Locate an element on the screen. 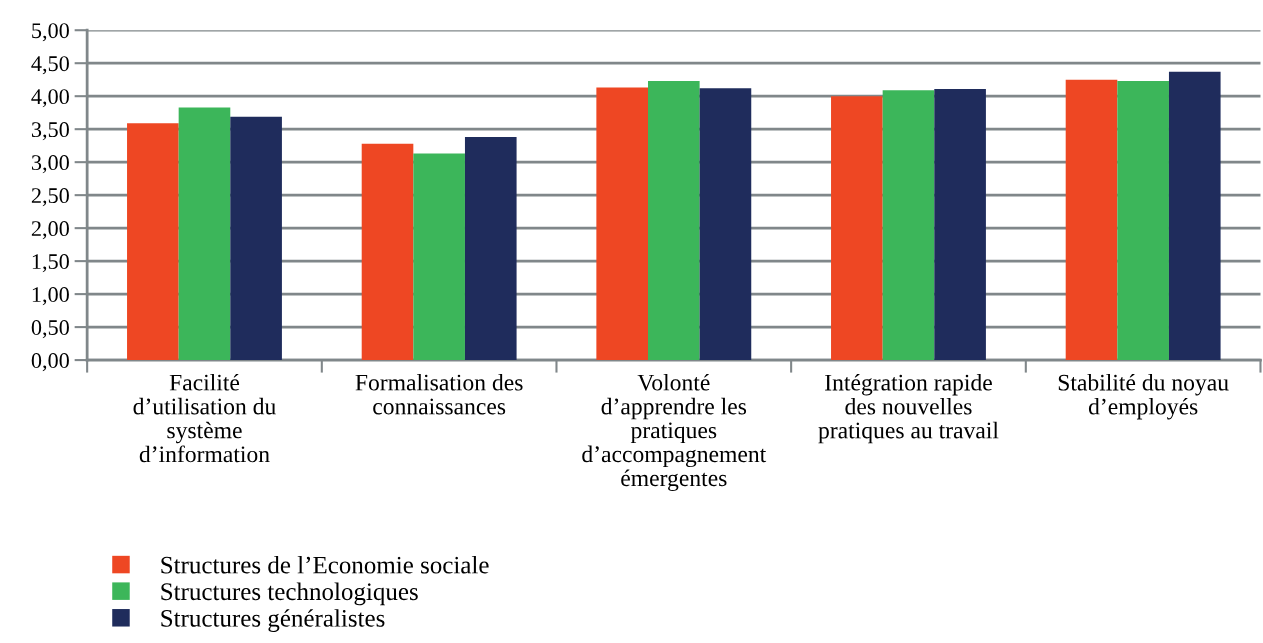  y-tick-label: 2,50 is located at coordinates (50, 197).